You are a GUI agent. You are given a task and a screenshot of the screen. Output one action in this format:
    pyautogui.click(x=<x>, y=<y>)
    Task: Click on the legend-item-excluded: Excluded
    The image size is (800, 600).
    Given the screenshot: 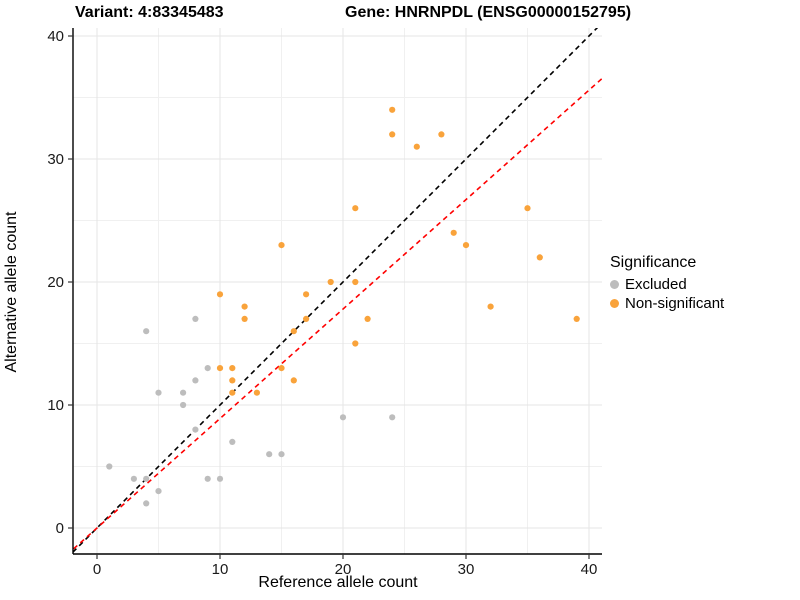 What is the action you would take?
    pyautogui.click(x=667, y=284)
    